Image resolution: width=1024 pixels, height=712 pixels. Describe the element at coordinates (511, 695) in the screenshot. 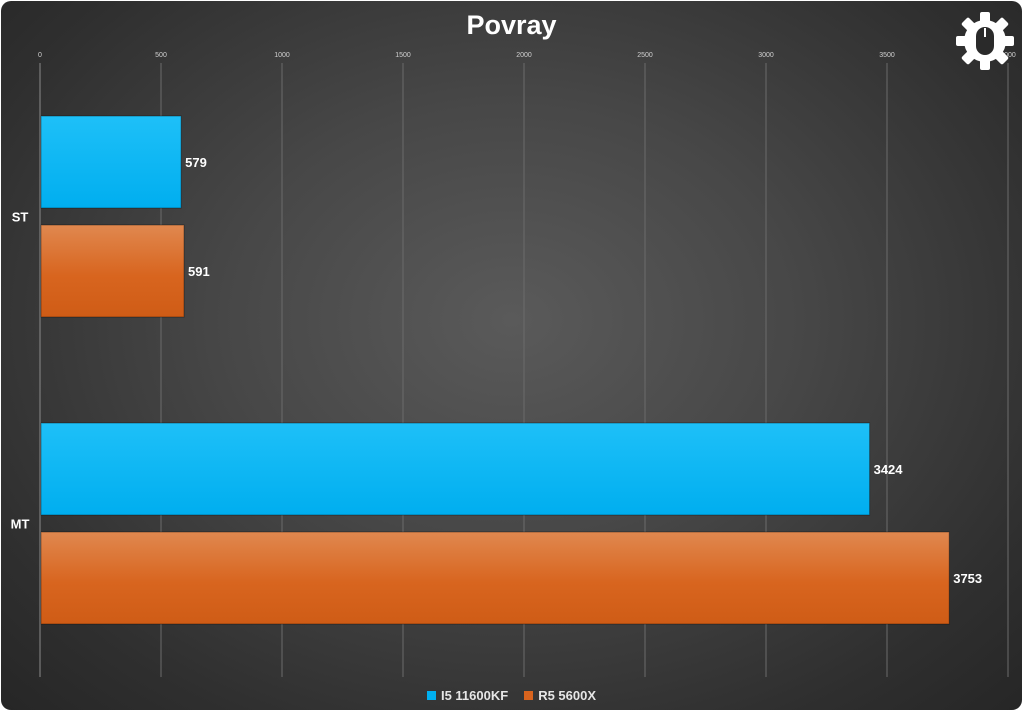

I see `legend: I5 11600KF R5 5600X` at that location.